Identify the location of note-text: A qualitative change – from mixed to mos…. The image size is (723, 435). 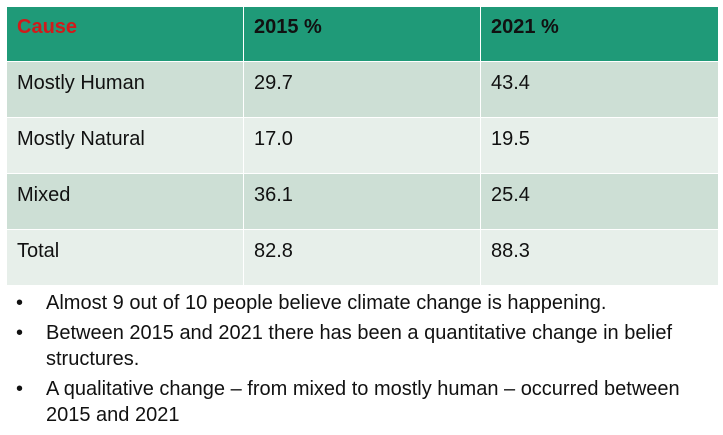
(363, 402).